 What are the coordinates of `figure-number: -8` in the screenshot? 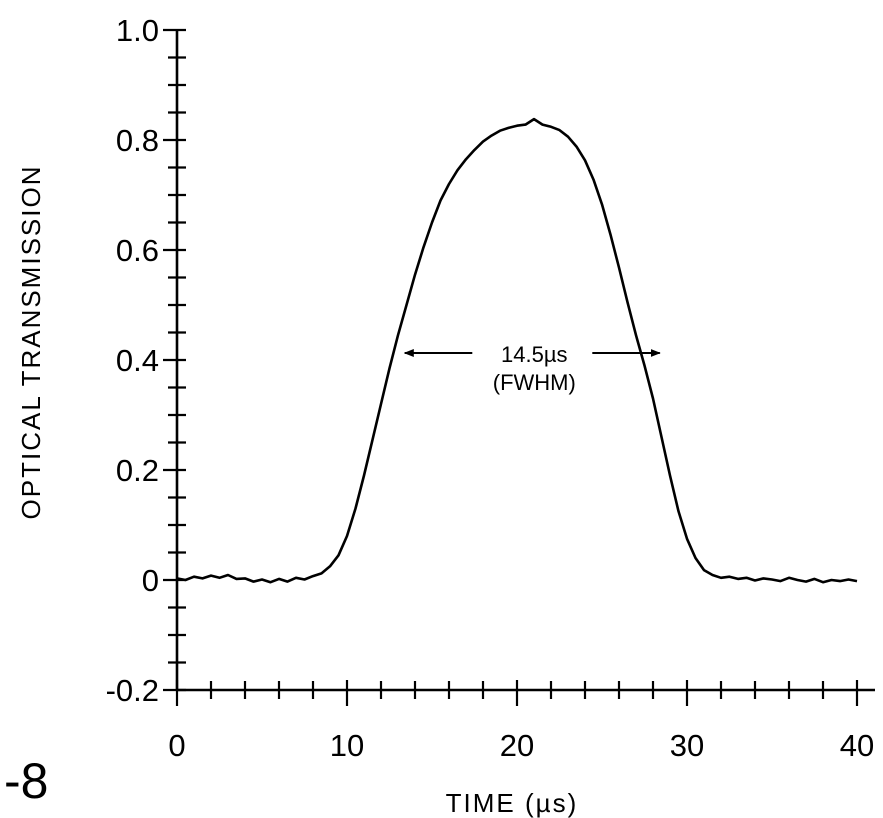 It's located at (26, 781).